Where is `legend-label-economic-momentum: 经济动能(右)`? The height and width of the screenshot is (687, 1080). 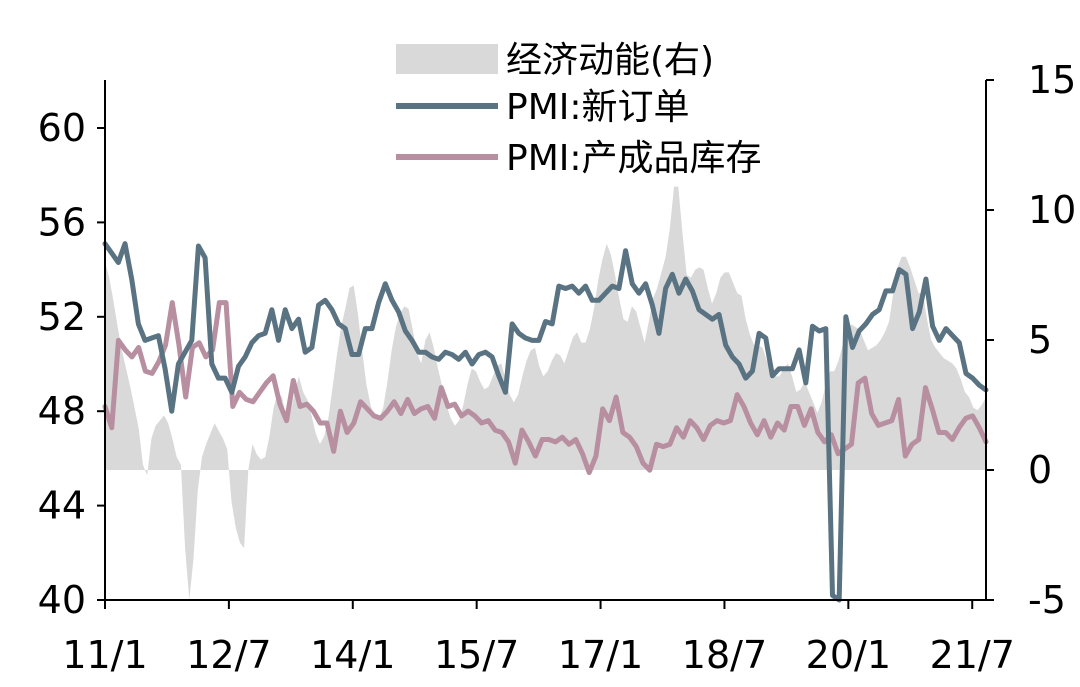 legend-label-economic-momentum: 经济动能(右) is located at coordinates (610, 60).